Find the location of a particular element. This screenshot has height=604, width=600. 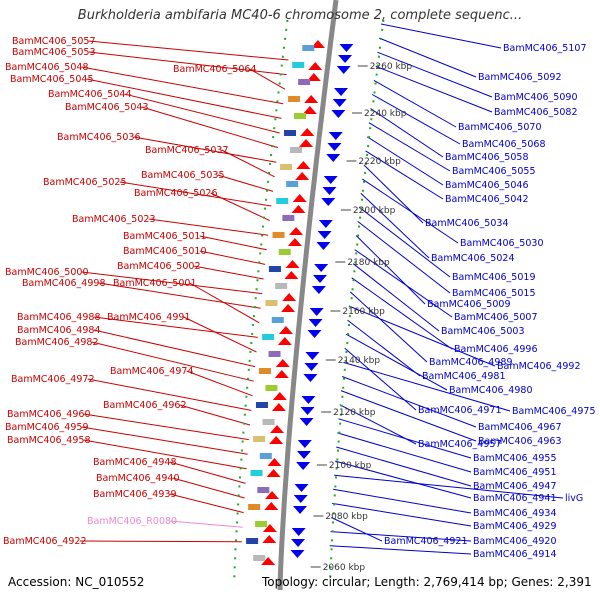

reverse-gene-label: BamMC406_5058 is located at coordinates (486, 157).